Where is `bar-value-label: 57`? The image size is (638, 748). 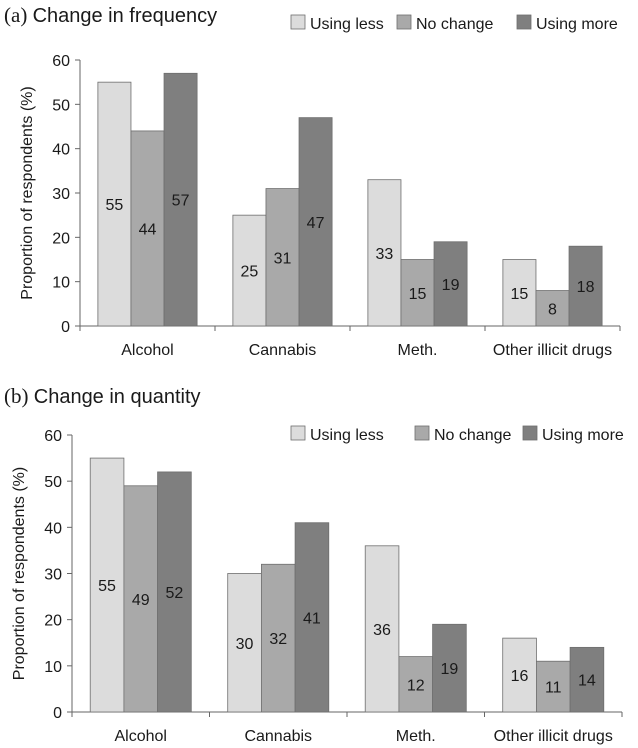 bar-value-label: 57 is located at coordinates (181, 201).